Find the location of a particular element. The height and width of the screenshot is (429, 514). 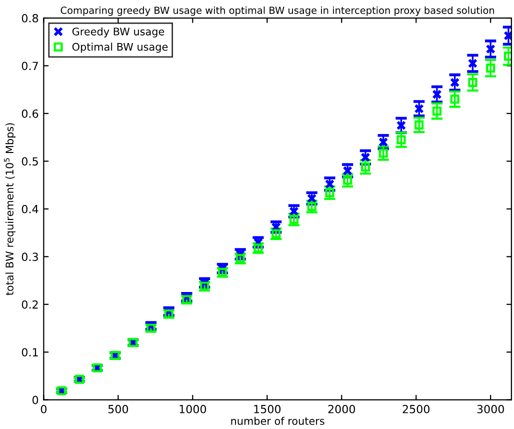

x-tick-label: 2500 is located at coordinates (416, 409).